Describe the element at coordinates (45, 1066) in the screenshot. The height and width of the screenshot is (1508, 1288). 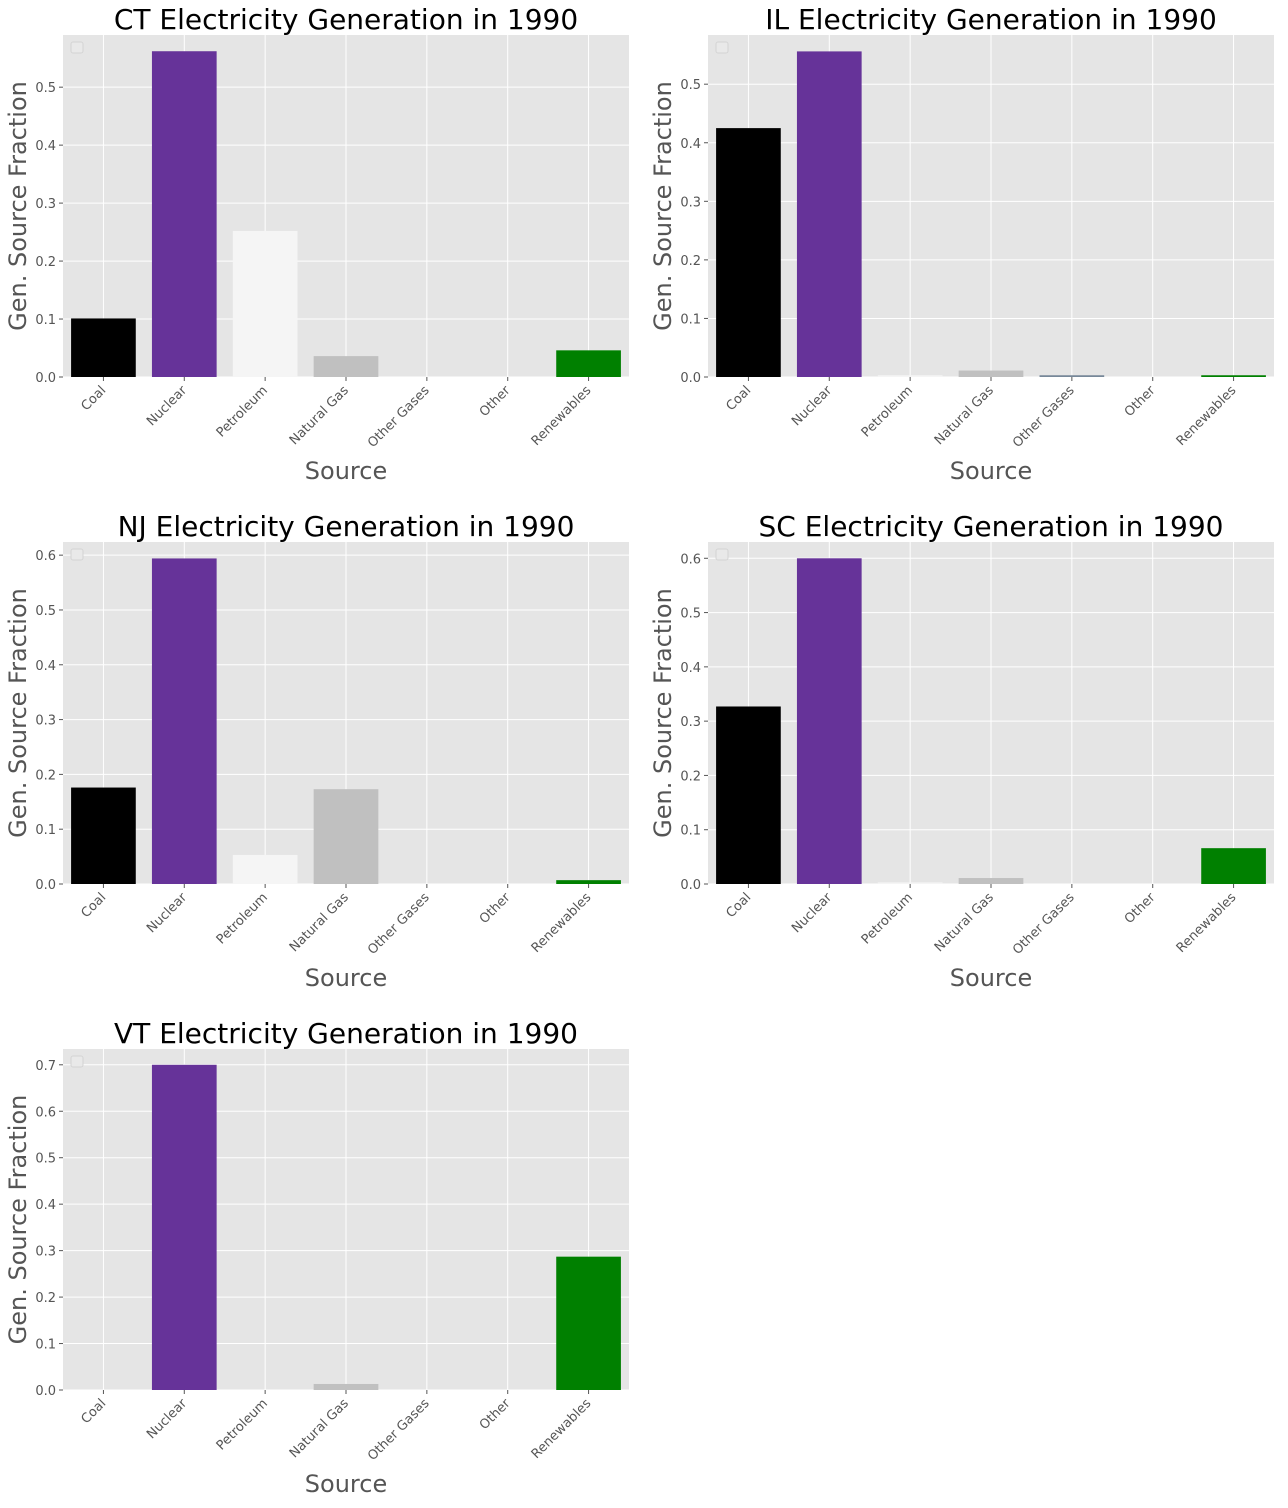
I see `y-tick-label: 0.7` at that location.